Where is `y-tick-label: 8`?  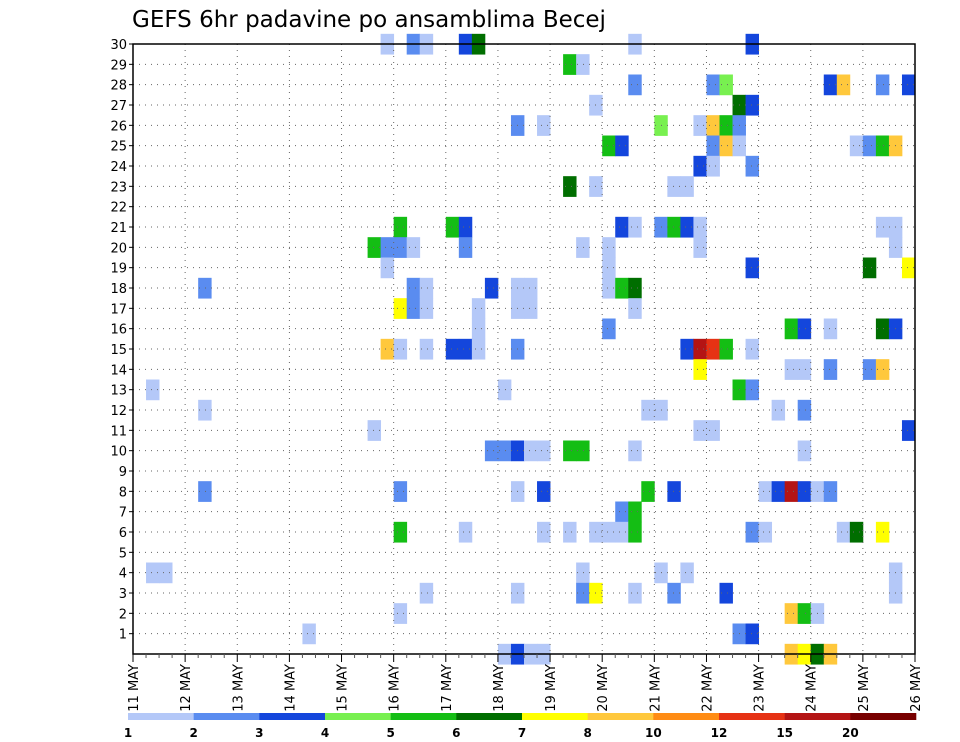
y-tick-label: 8 is located at coordinates (123, 492).